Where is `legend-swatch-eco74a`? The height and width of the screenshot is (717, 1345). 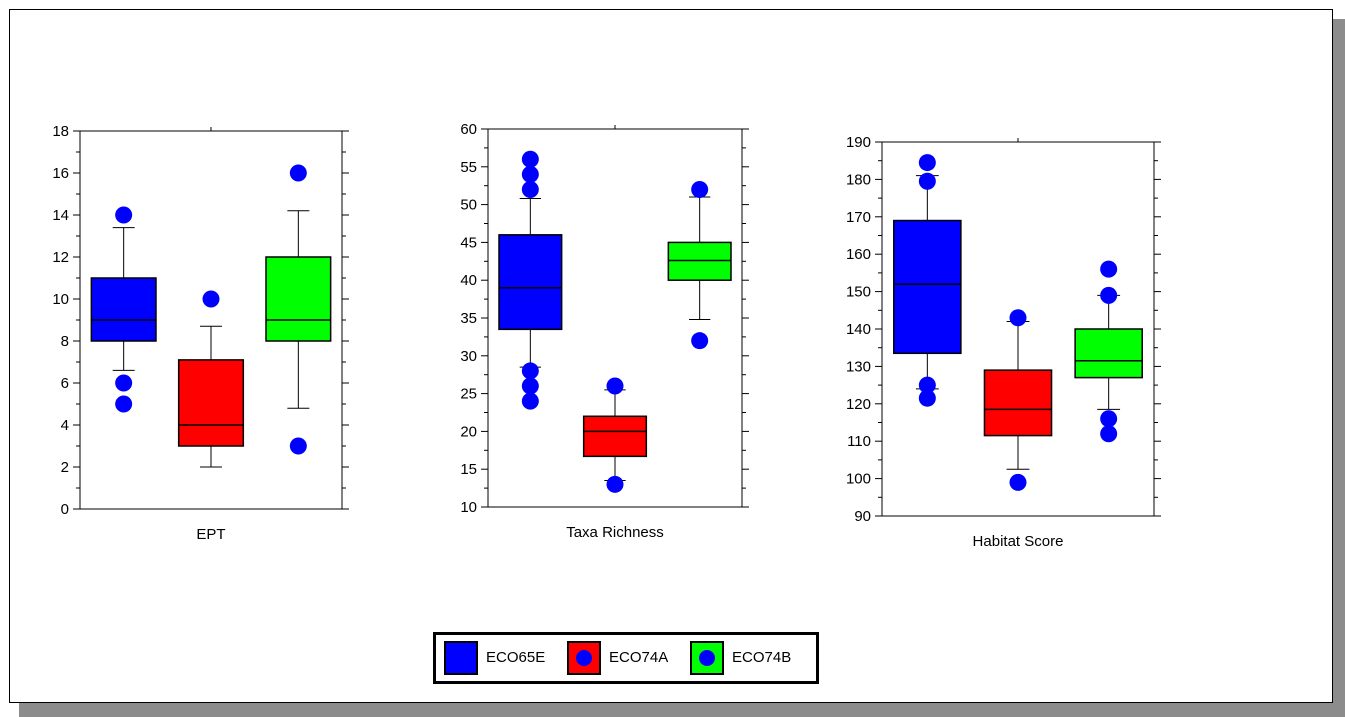 legend-swatch-eco74a is located at coordinates (584, 658).